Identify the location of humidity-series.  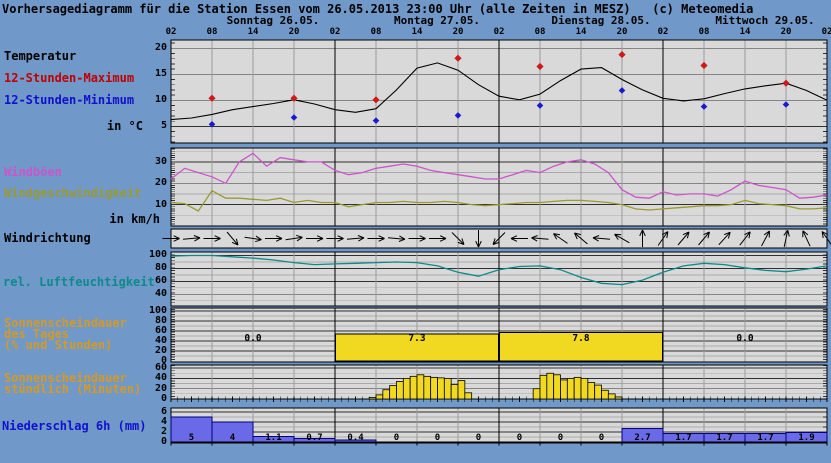
(499, 270).